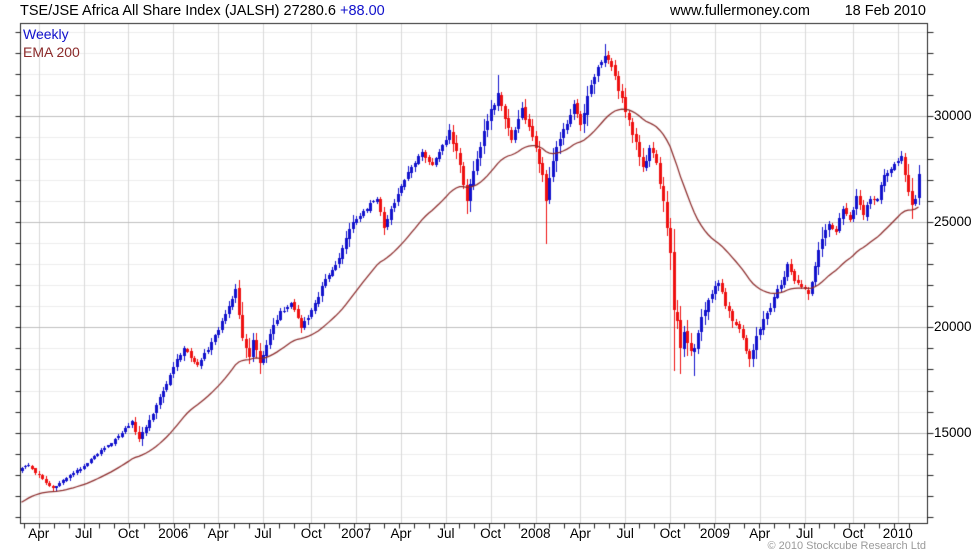 The width and height of the screenshot is (980, 560). I want to click on copyright-notice: © 2010 Stockcube Research Ltd, so click(846, 546).